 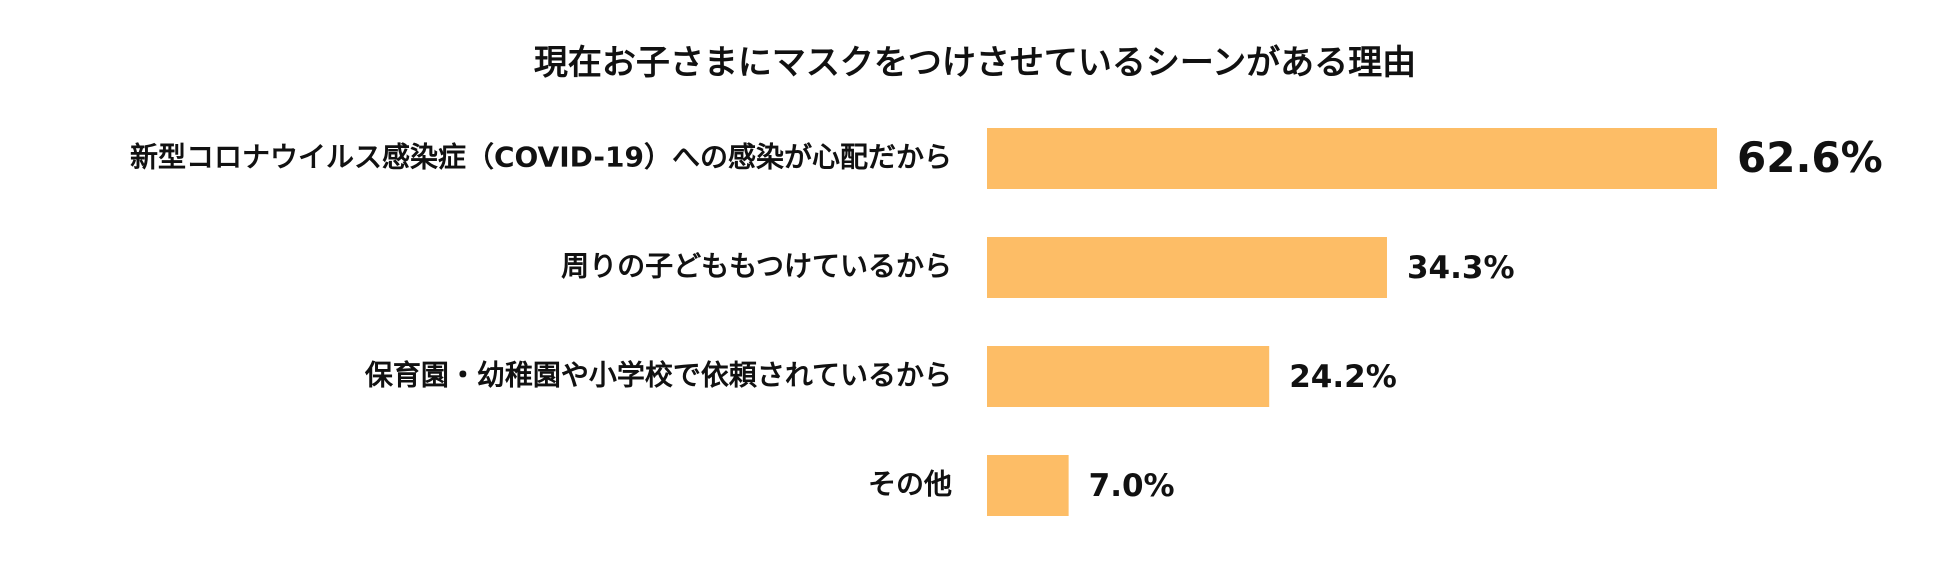 I want to click on chart-title: 現在お子さまにマスクをつけさせているシーンがある理由, so click(x=975, y=63).